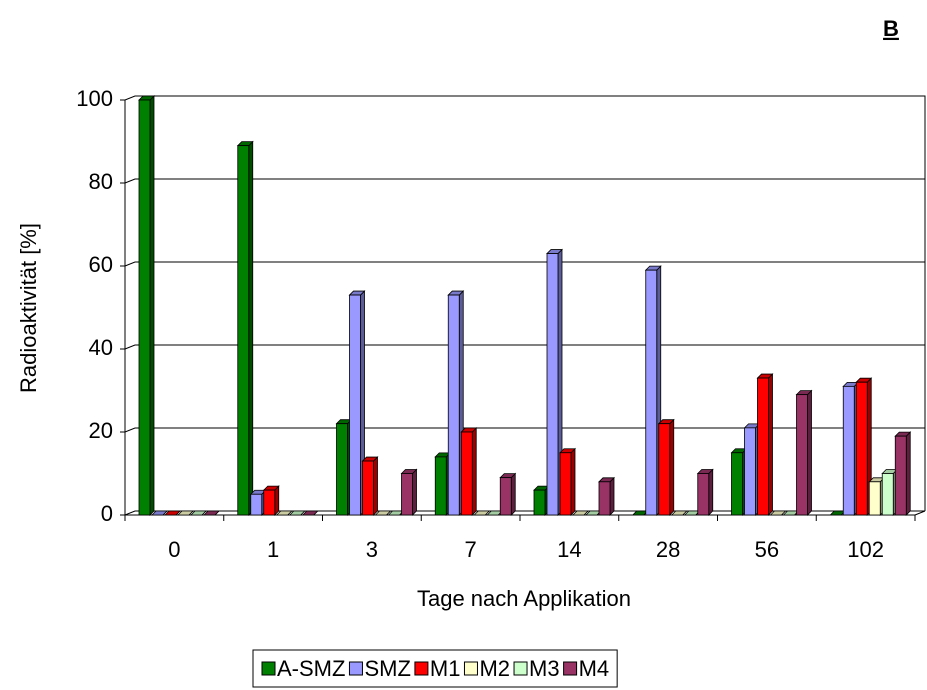 Image resolution: width=927 pixels, height=690 pixels. I want to click on legend-label: SMZ, so click(387, 668).